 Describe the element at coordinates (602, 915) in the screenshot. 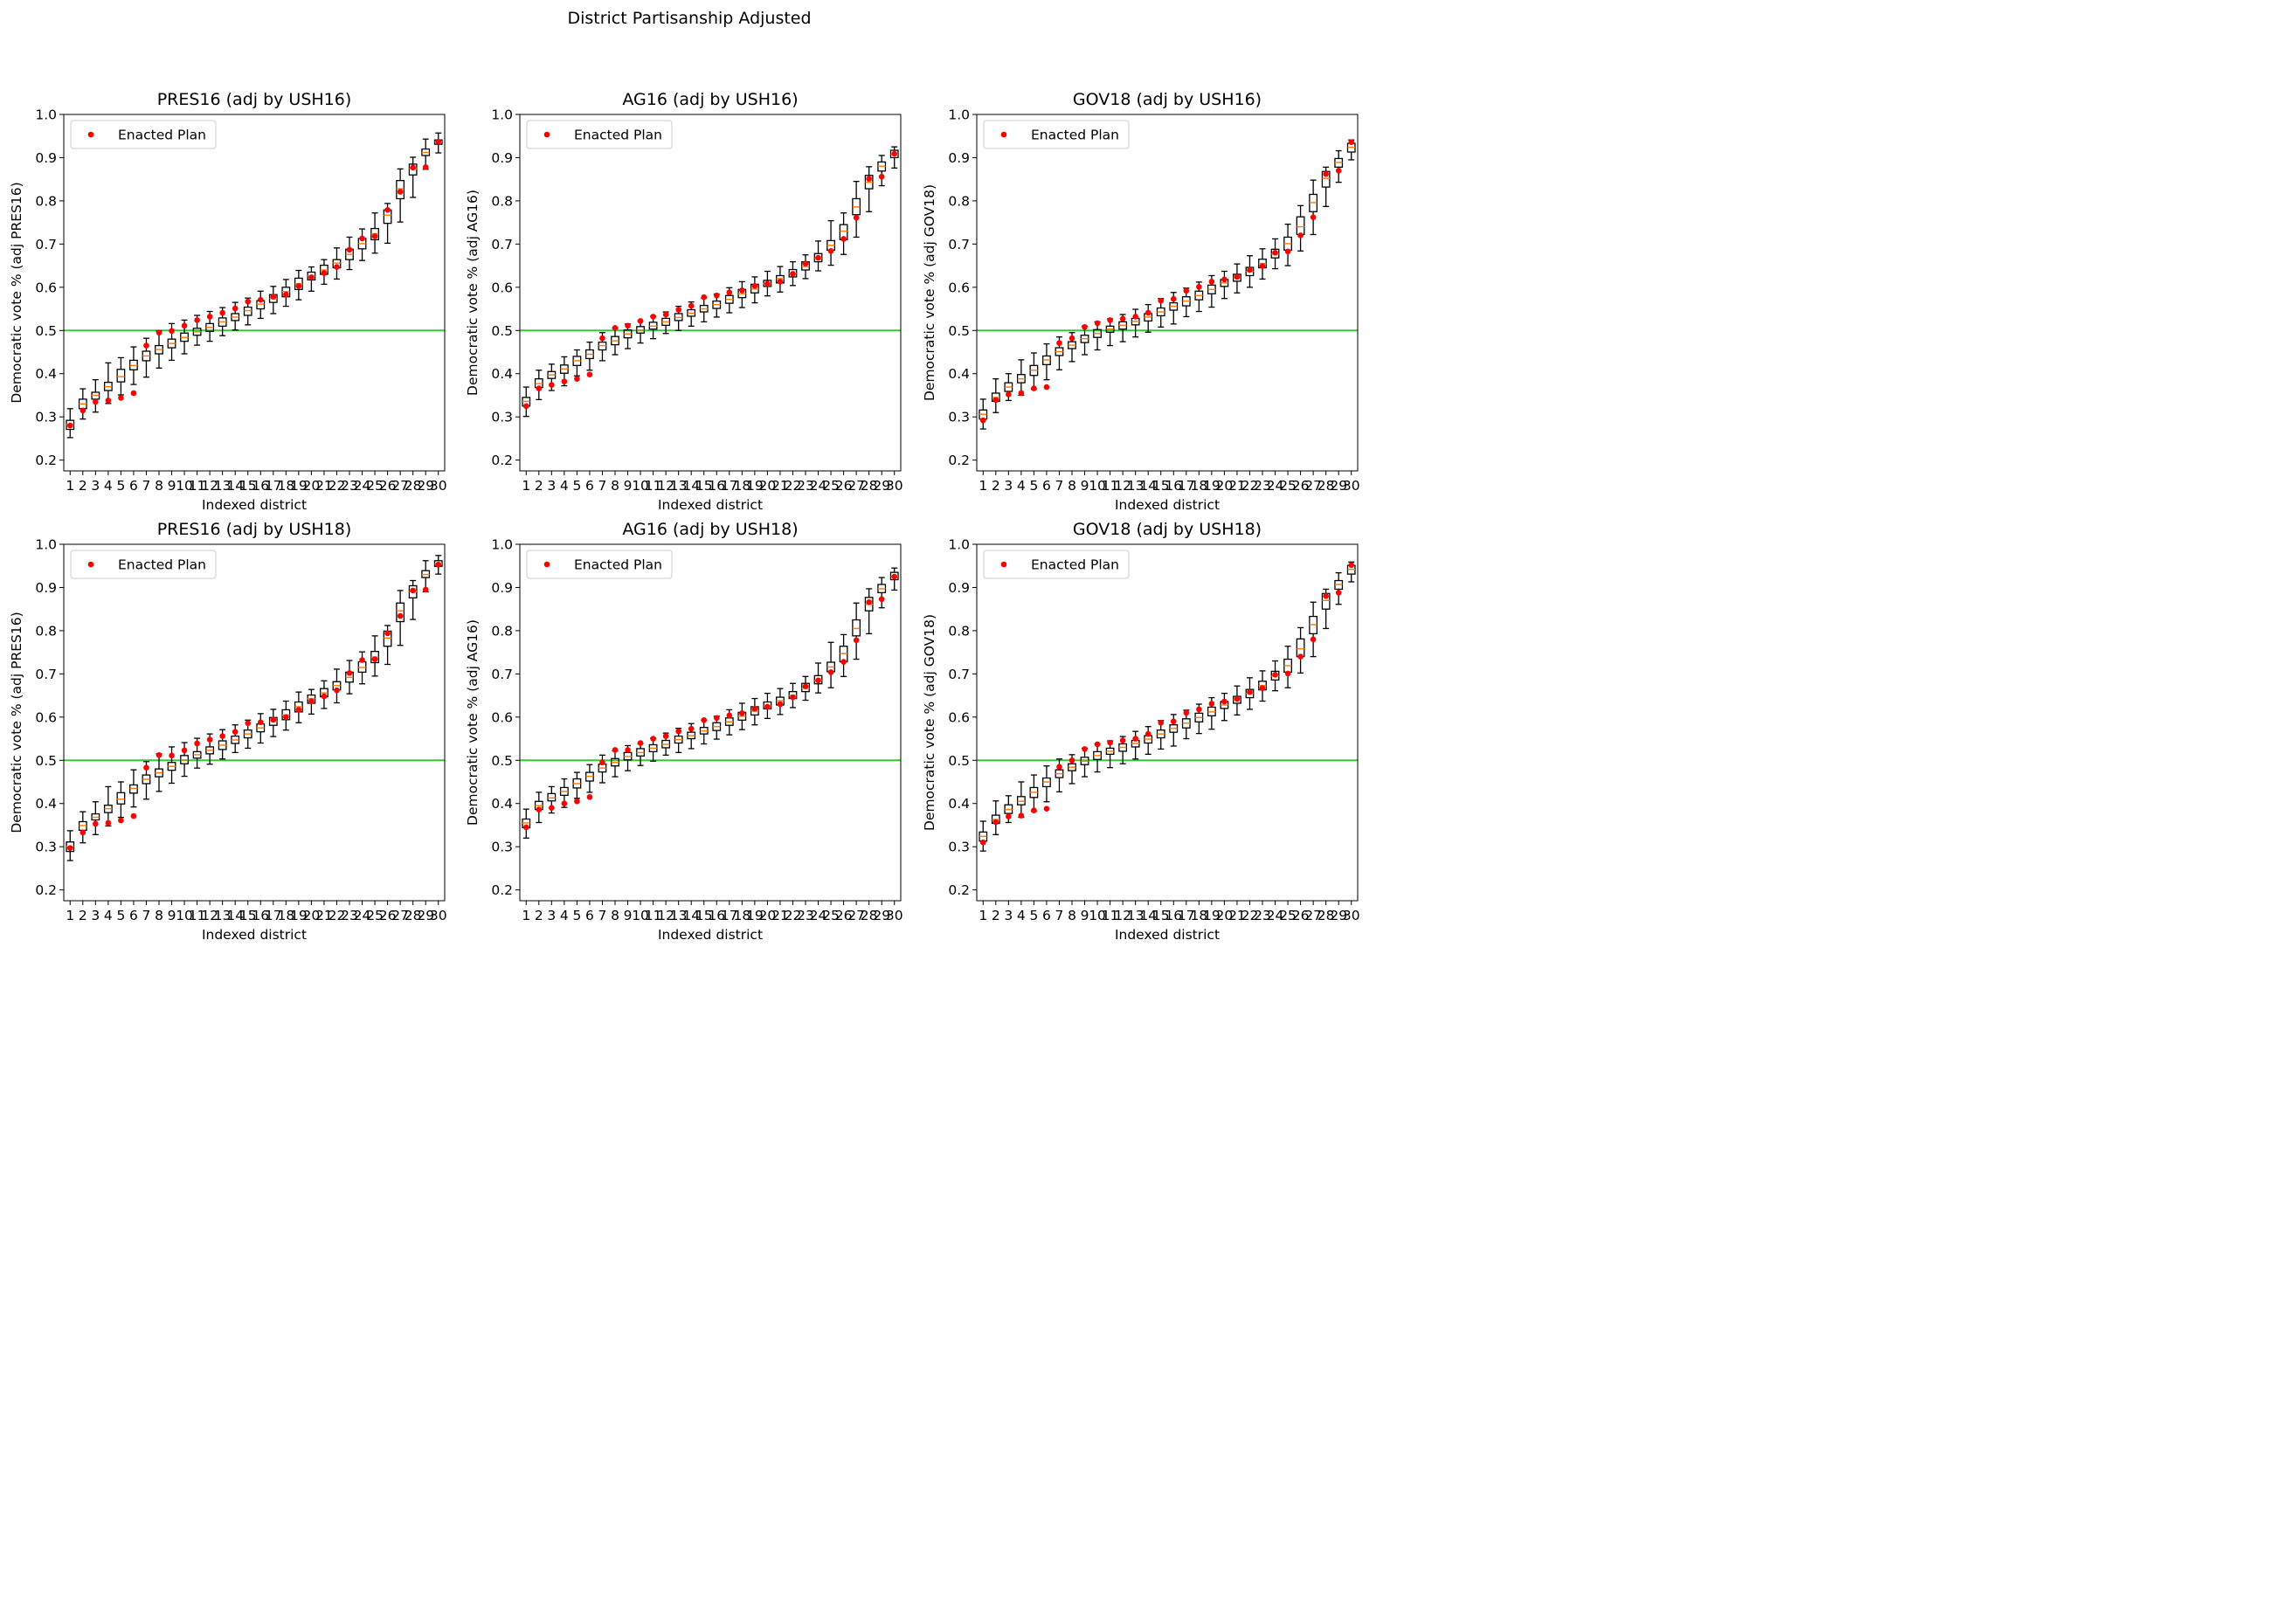

I see `x-tick-label: 7` at that location.